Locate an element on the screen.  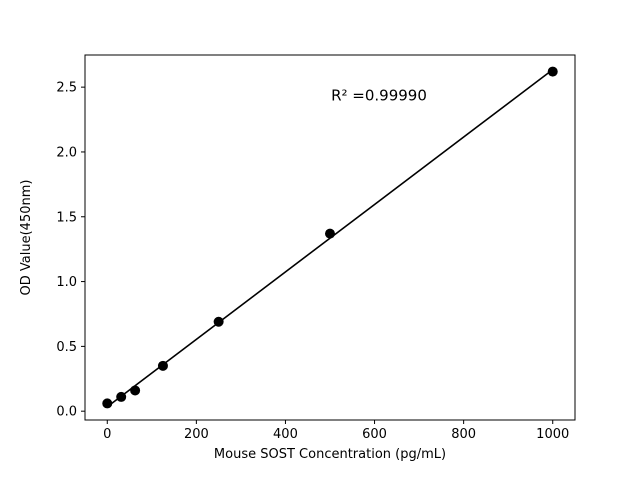
y-tick-label: 1.5 is located at coordinates (66, 217).